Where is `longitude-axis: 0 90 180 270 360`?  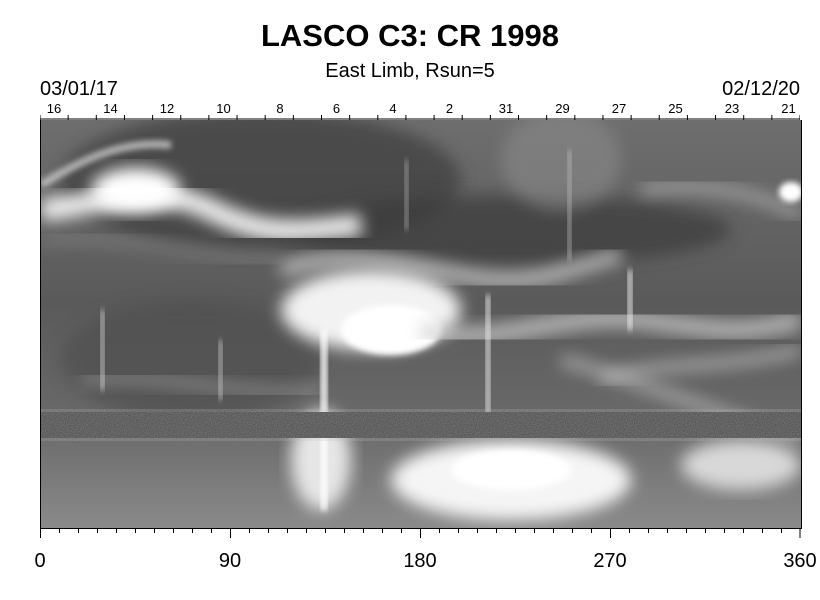
longitude-axis: 0 90 180 270 360 is located at coordinates (425, 550).